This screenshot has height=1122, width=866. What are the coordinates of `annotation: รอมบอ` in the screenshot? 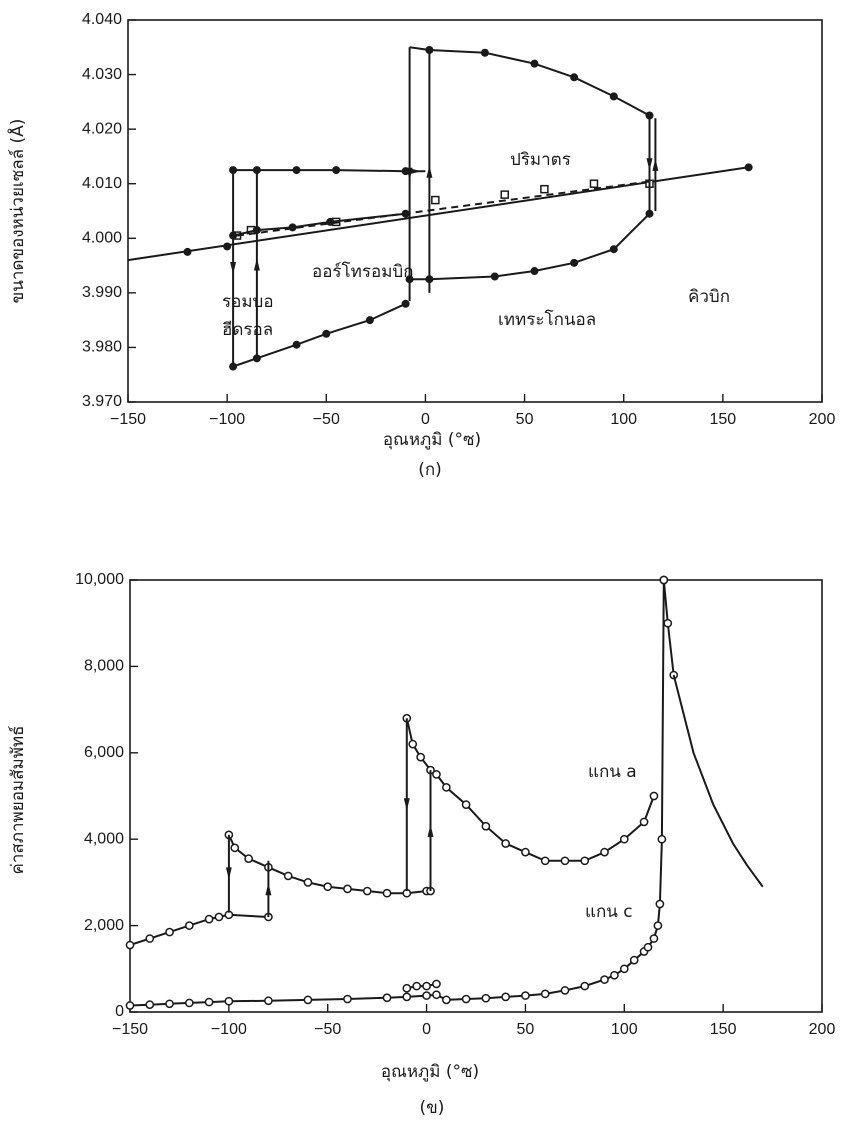 It's located at (248, 302).